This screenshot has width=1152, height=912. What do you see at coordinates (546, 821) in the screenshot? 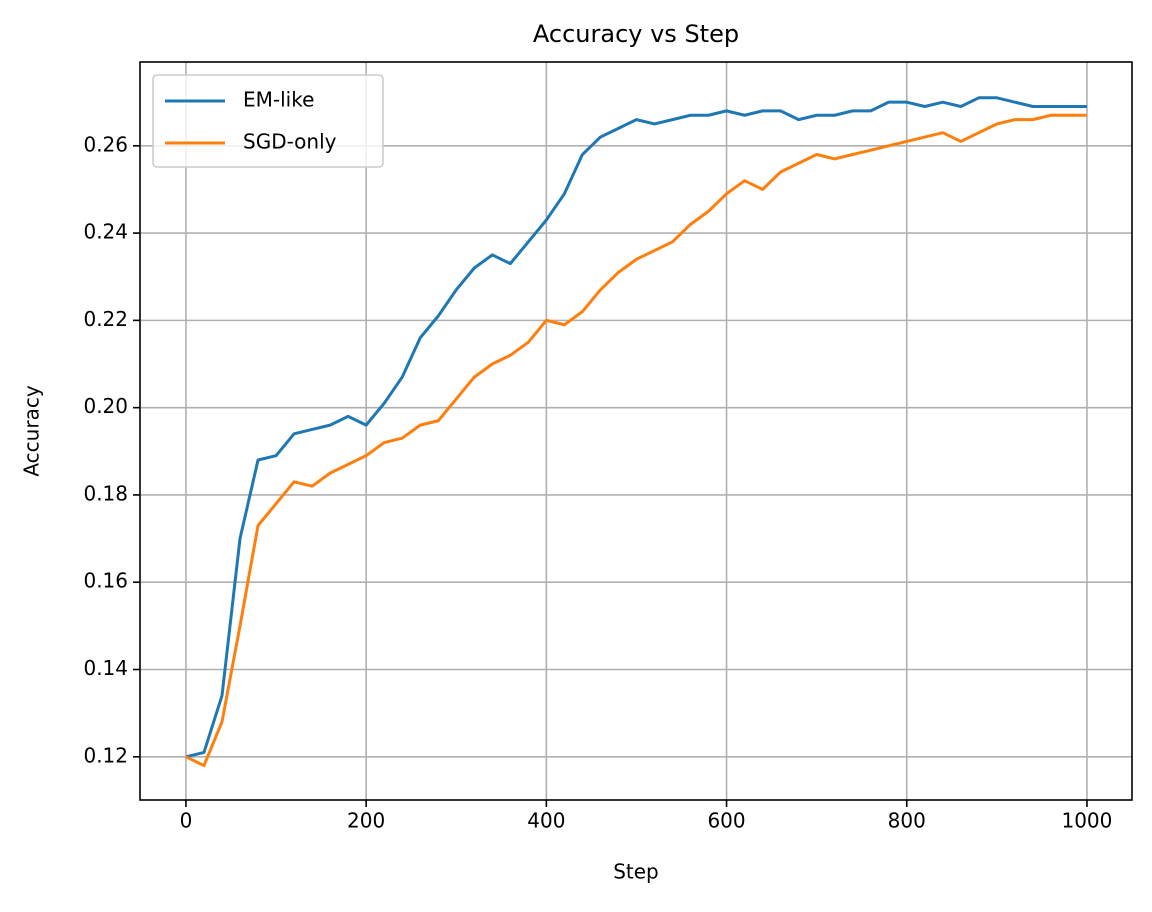
I see `x-tick-label: 400` at bounding box center [546, 821].